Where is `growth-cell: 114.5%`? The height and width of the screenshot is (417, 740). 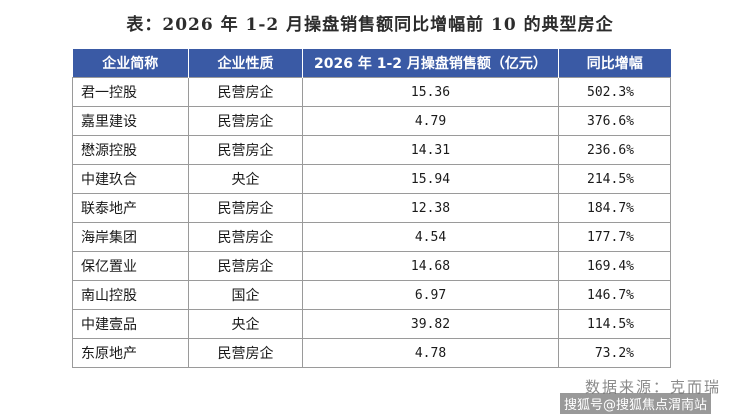 growth-cell: 114.5% is located at coordinates (614, 324).